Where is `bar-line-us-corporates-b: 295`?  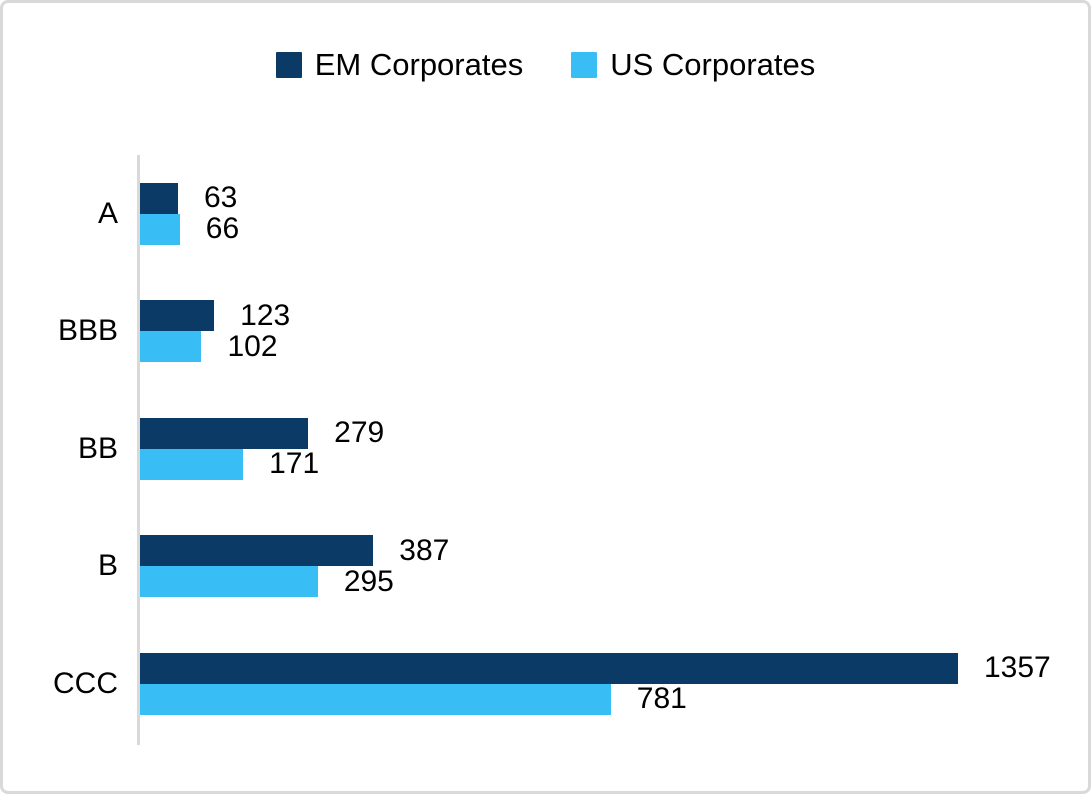 bar-line-us-corporates-b: 295 is located at coordinates (614, 581).